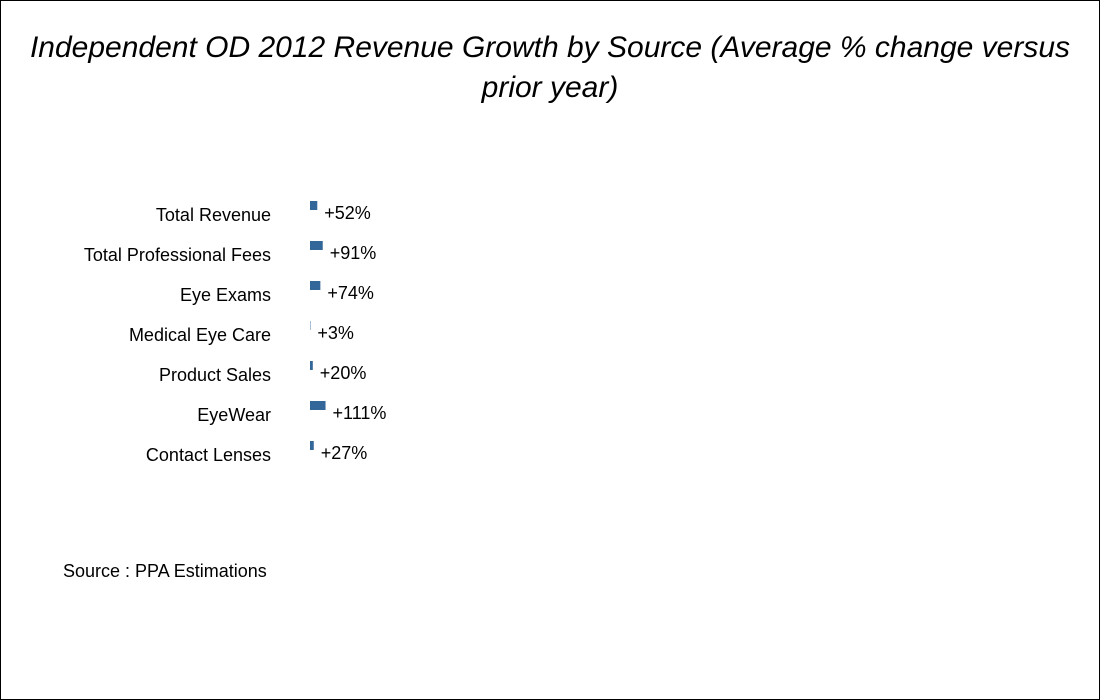 The width and height of the screenshot is (1100, 700). Describe the element at coordinates (360, 413) in the screenshot. I see `data-label: +111%` at that location.